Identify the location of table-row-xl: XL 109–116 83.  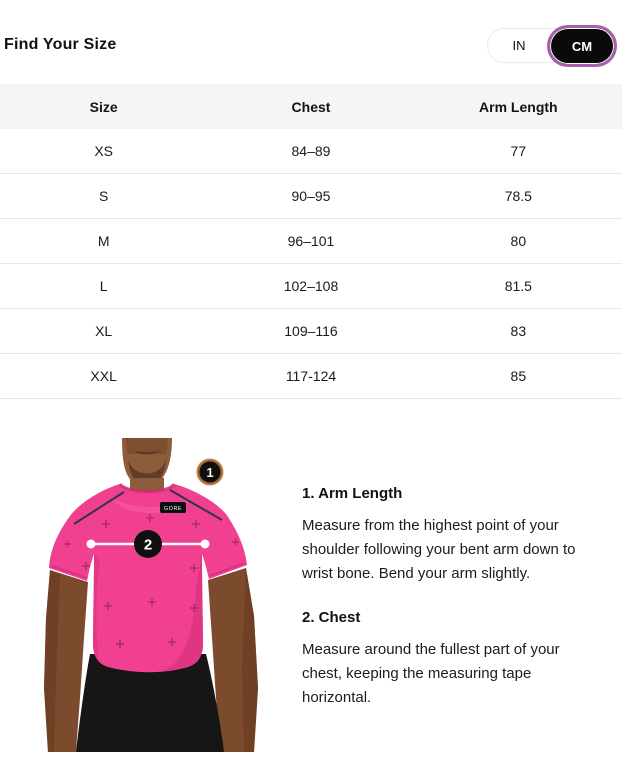
(311, 331).